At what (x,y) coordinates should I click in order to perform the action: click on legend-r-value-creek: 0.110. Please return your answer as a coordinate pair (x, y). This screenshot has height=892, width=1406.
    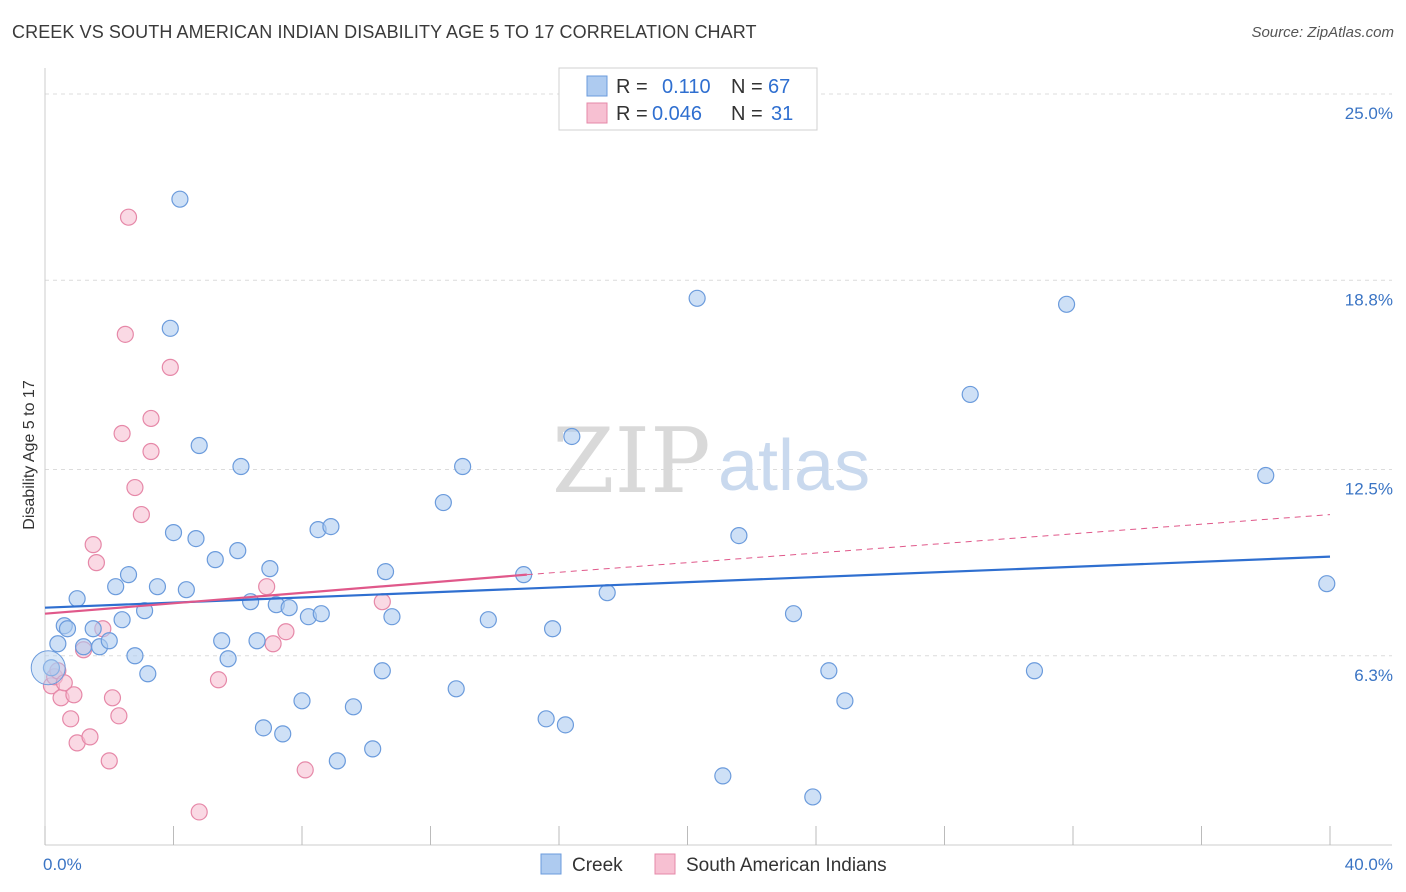
    Looking at the image, I should click on (686, 87).